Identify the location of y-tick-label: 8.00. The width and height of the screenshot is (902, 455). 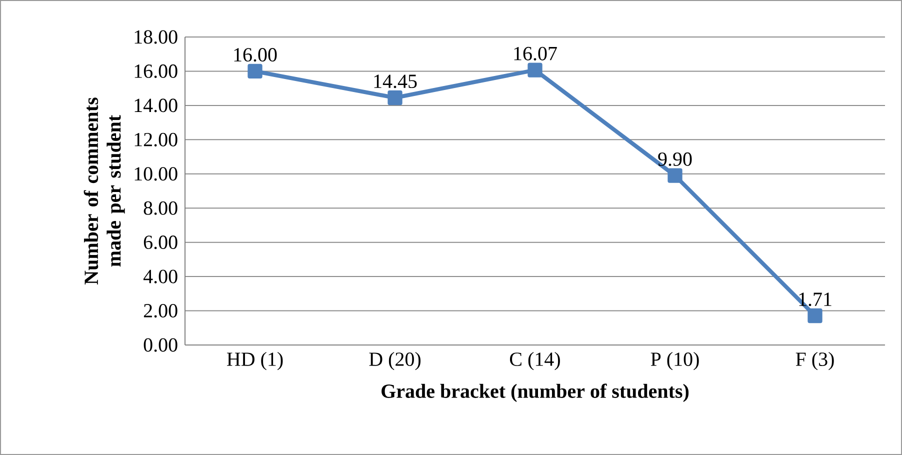
(161, 208).